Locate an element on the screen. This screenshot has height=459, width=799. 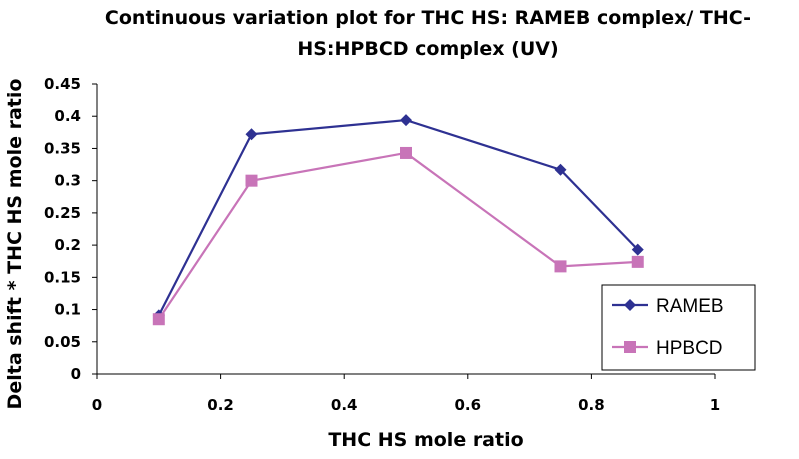
y-tick-label: 0.4 is located at coordinates (67, 116).